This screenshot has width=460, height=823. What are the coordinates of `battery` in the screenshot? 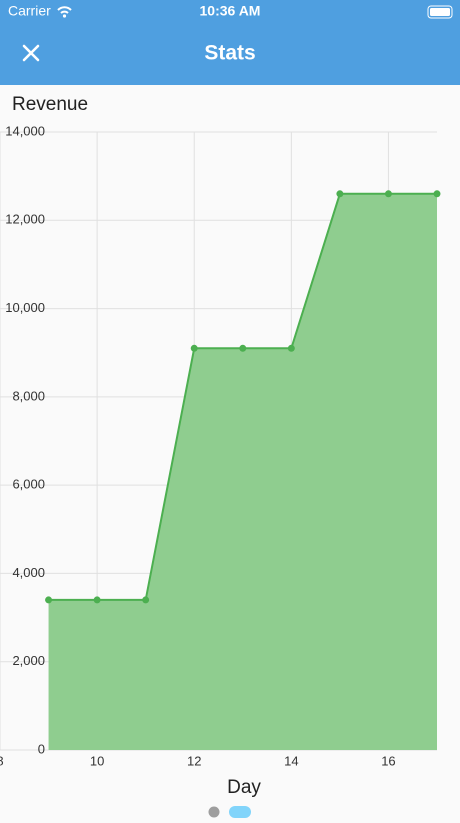 It's located at (440, 12).